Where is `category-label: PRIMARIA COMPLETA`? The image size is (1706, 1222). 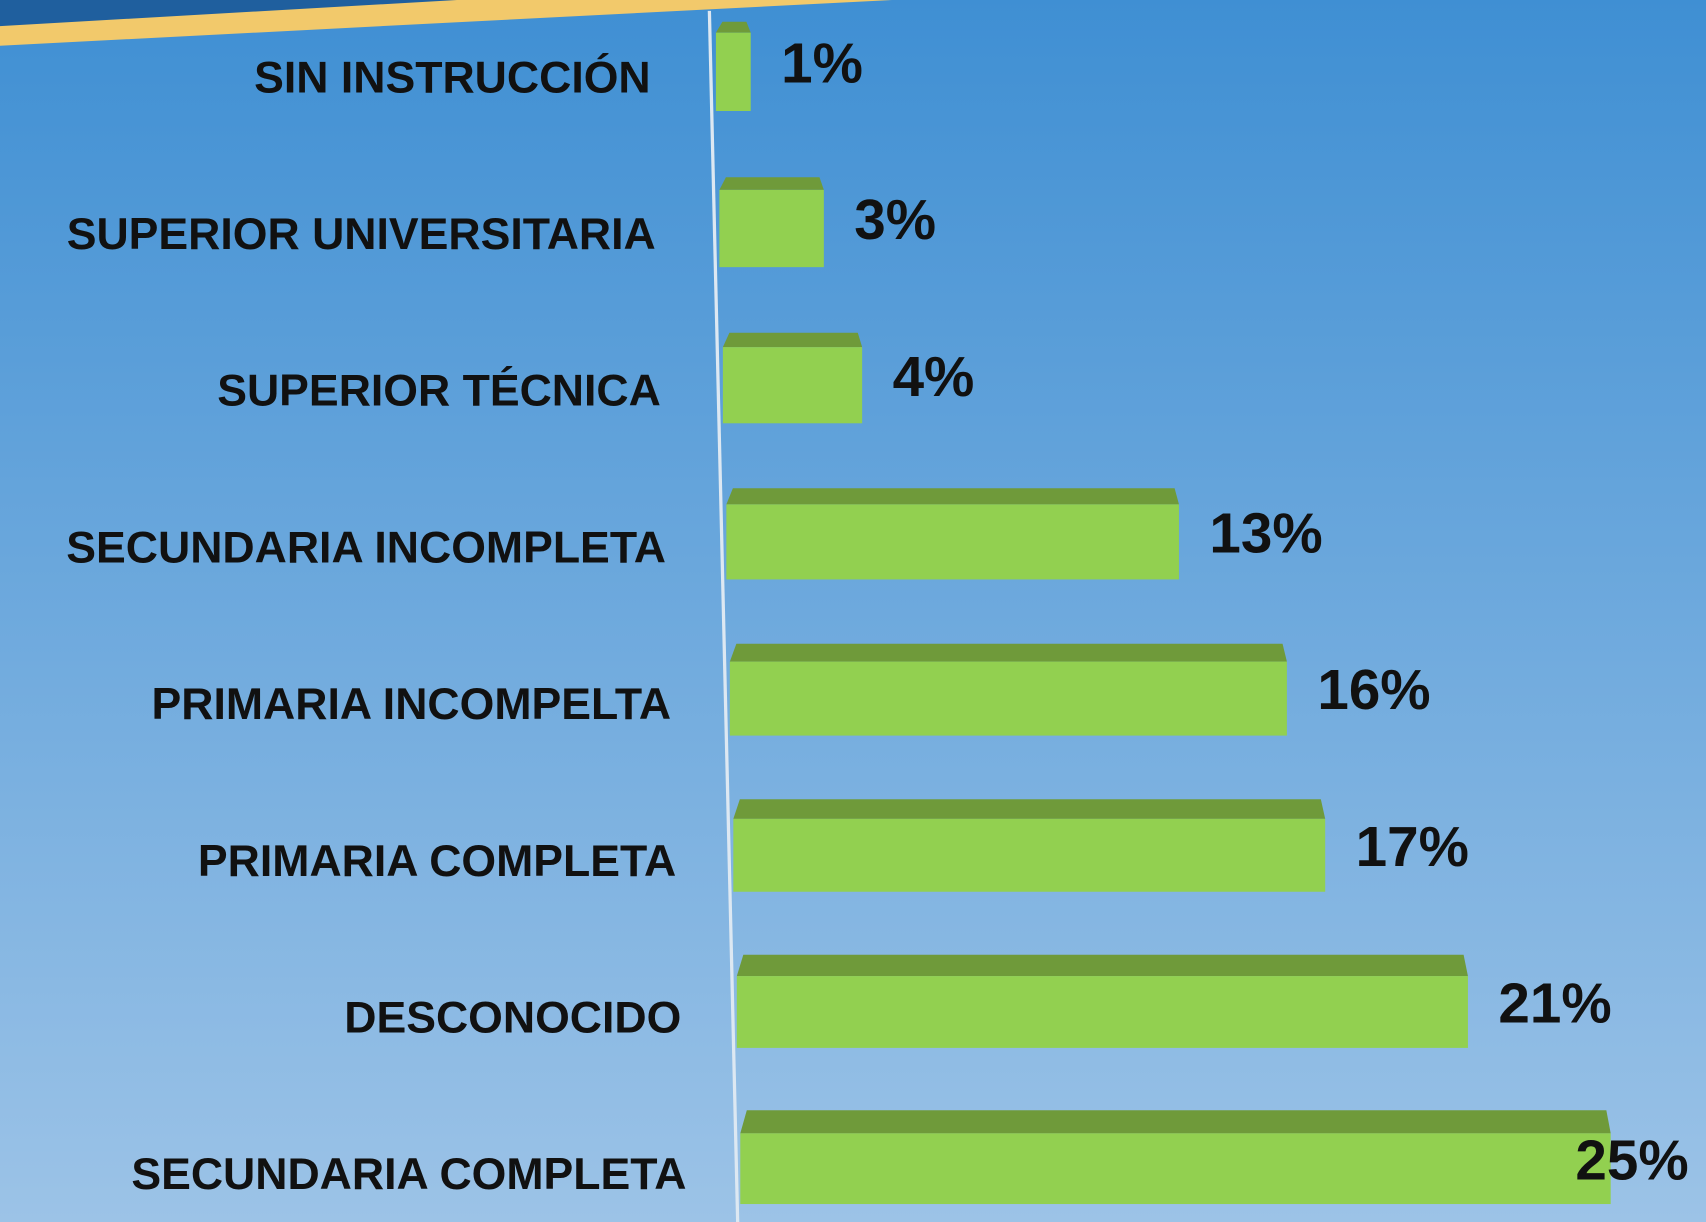
category-label: PRIMARIA COMPLETA is located at coordinates (437, 861).